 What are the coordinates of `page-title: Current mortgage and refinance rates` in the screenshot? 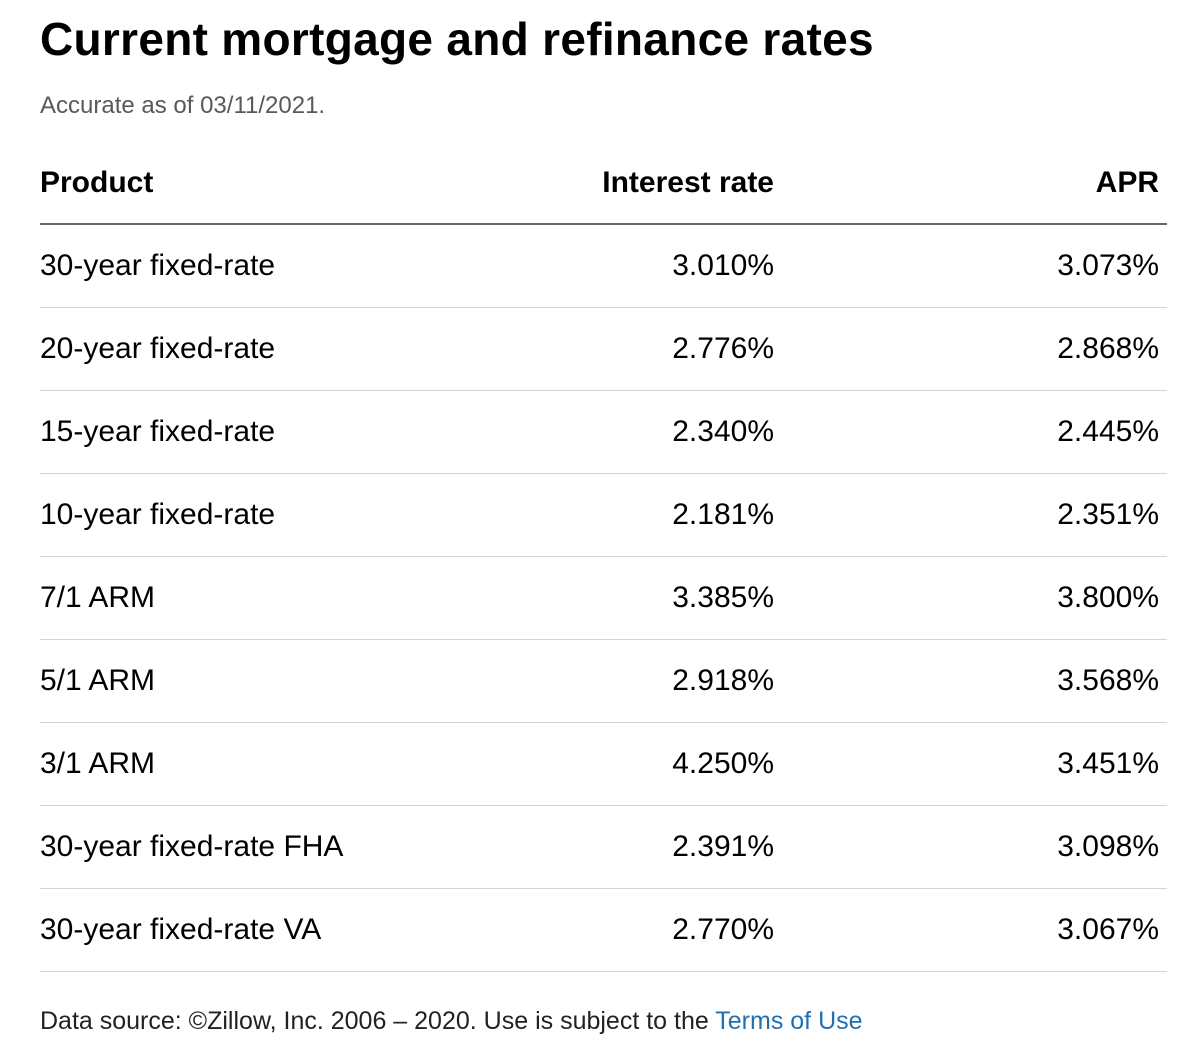 It's located at (457, 39).